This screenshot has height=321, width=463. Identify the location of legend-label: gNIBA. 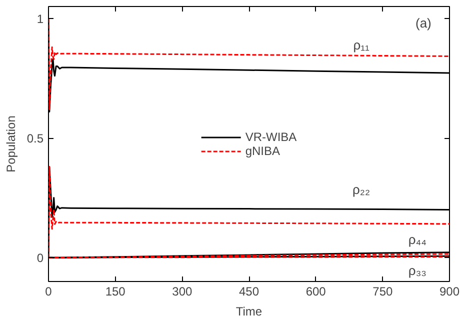
(262, 151).